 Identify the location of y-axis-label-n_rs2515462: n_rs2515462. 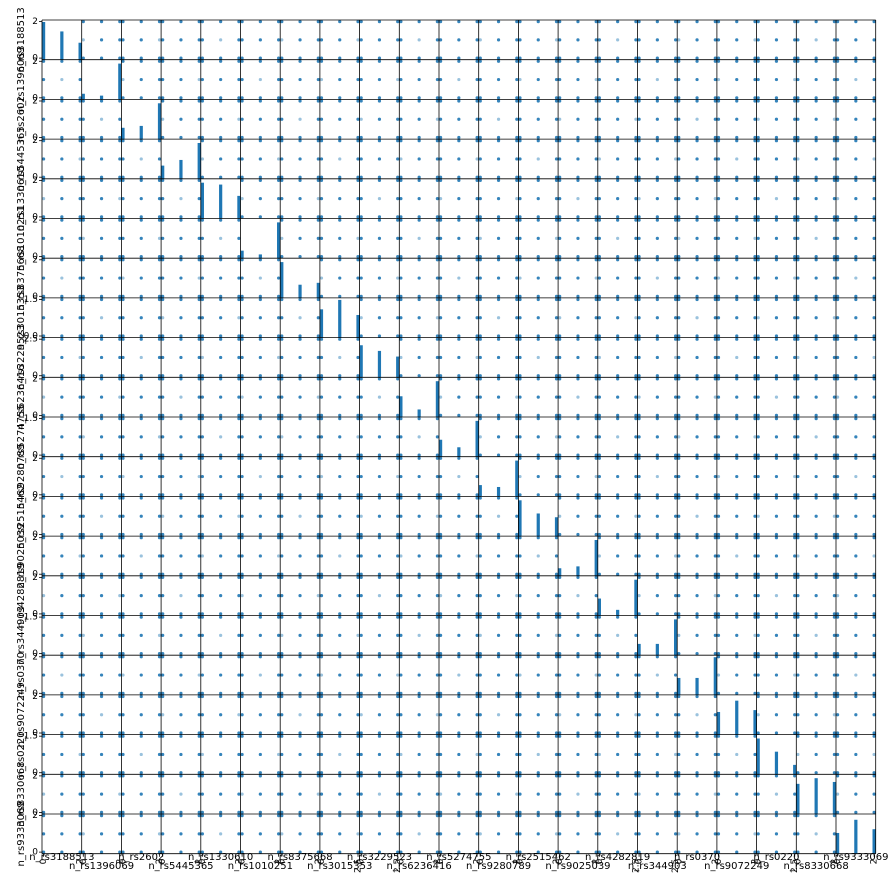
(21, 516).